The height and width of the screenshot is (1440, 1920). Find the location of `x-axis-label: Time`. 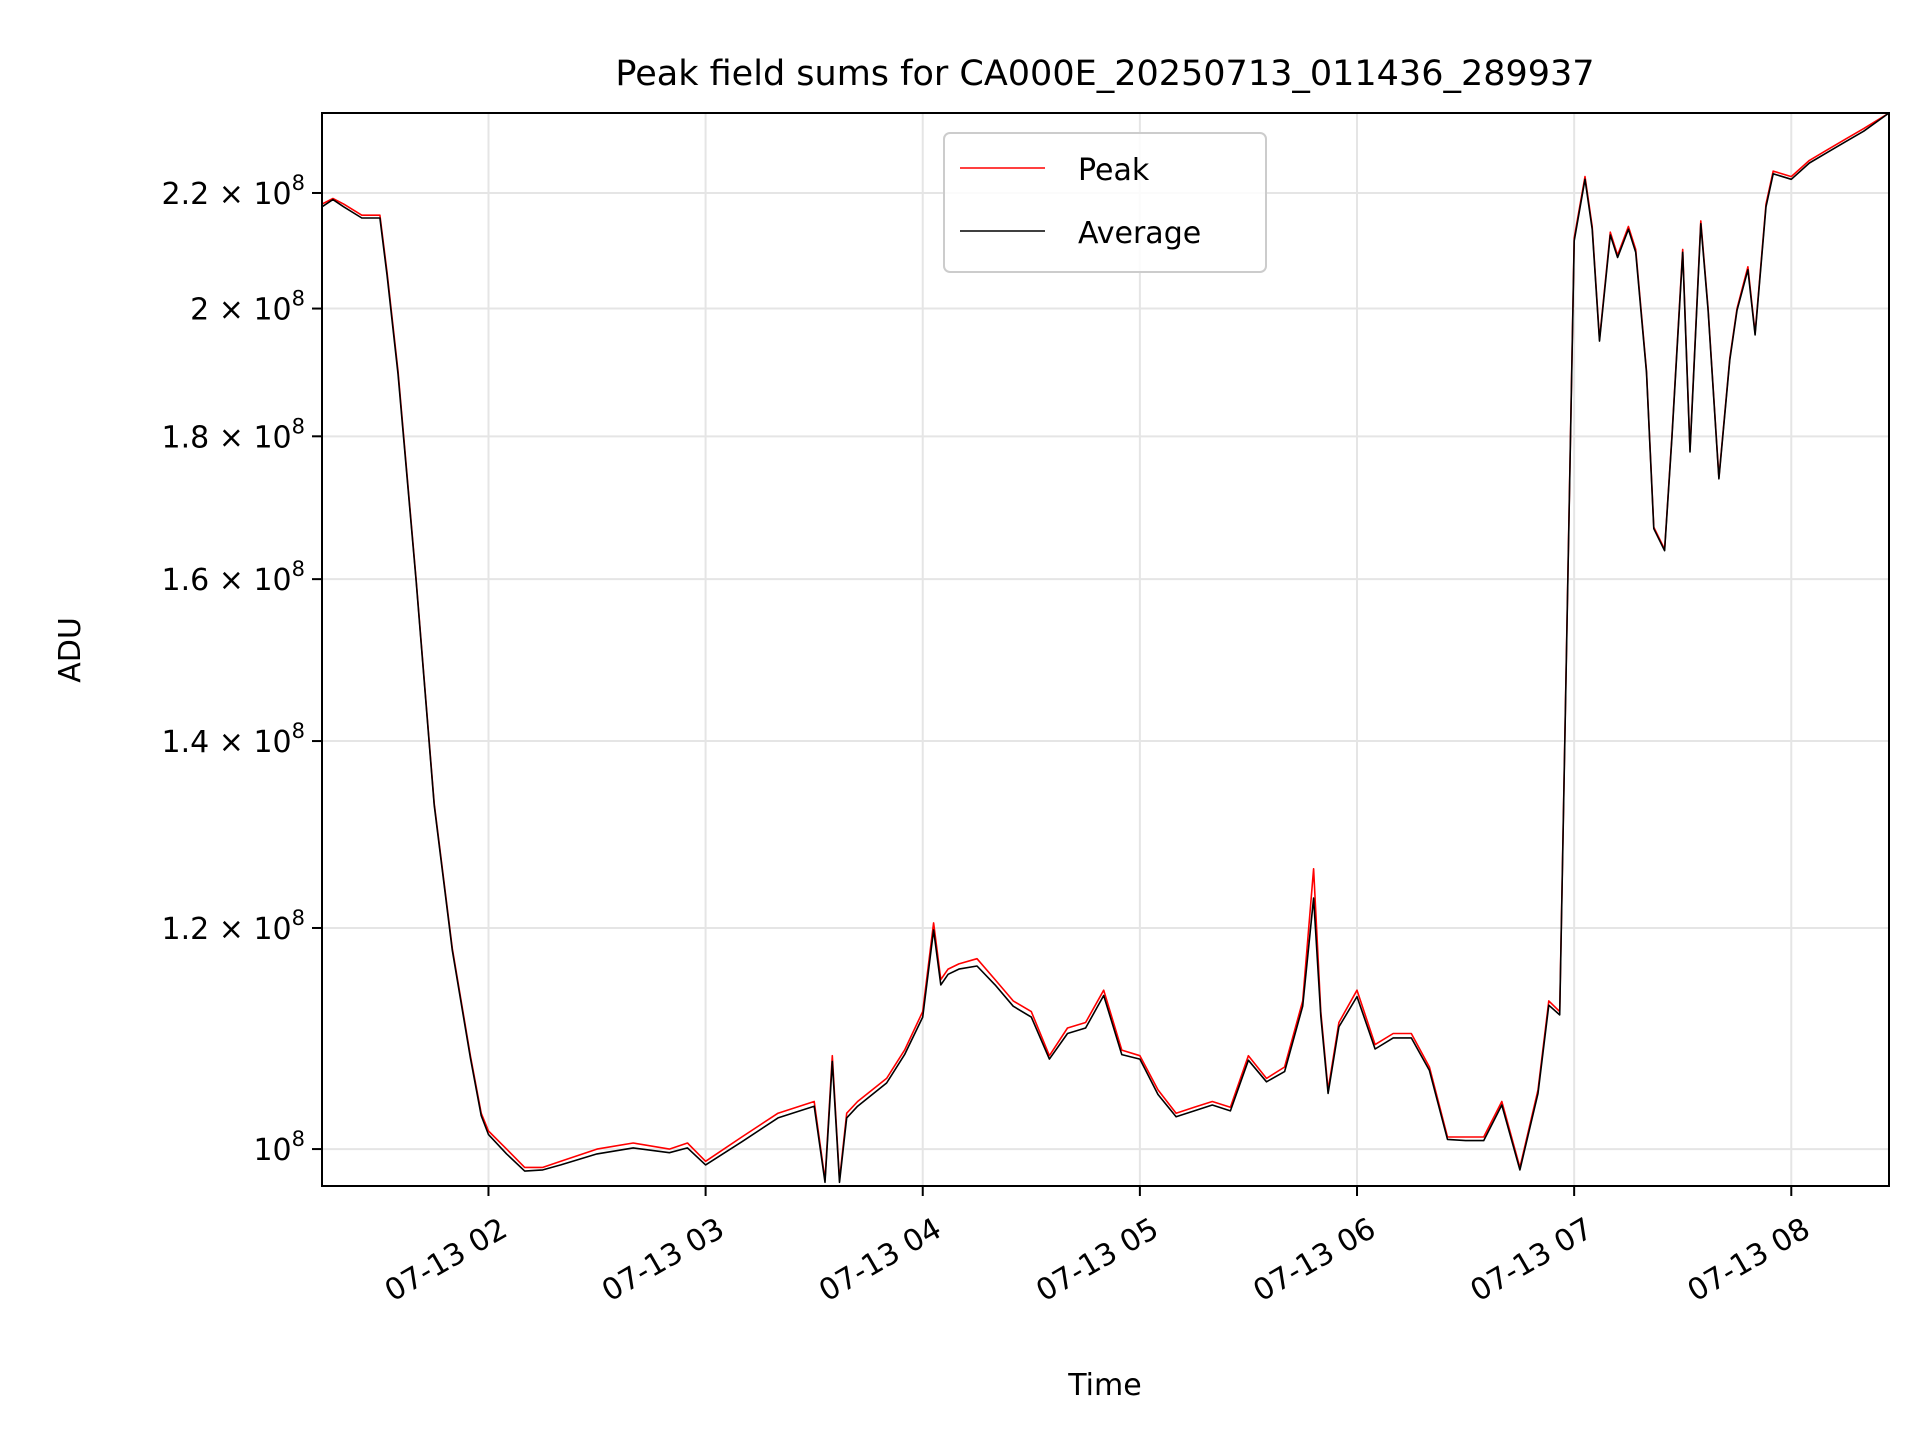

x-axis-label: Time is located at coordinates (1104, 1385).